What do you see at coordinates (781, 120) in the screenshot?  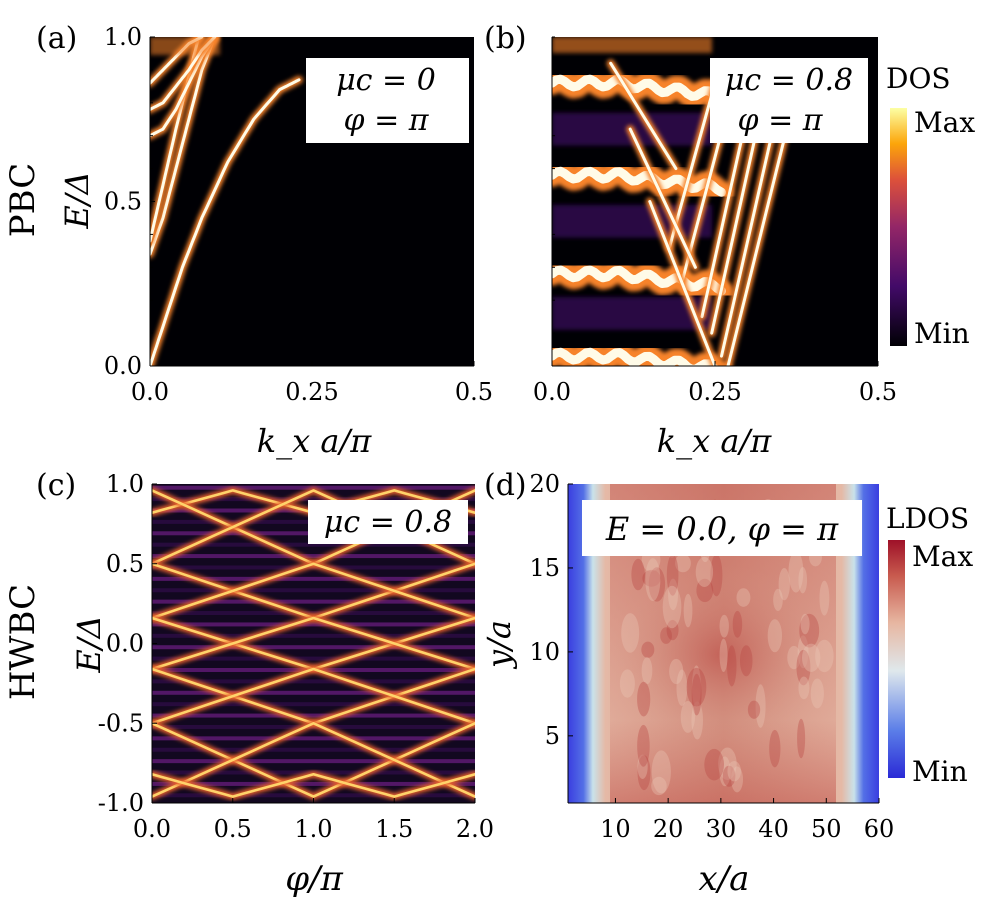 I see `annotation-line-2: φ = π` at bounding box center [781, 120].